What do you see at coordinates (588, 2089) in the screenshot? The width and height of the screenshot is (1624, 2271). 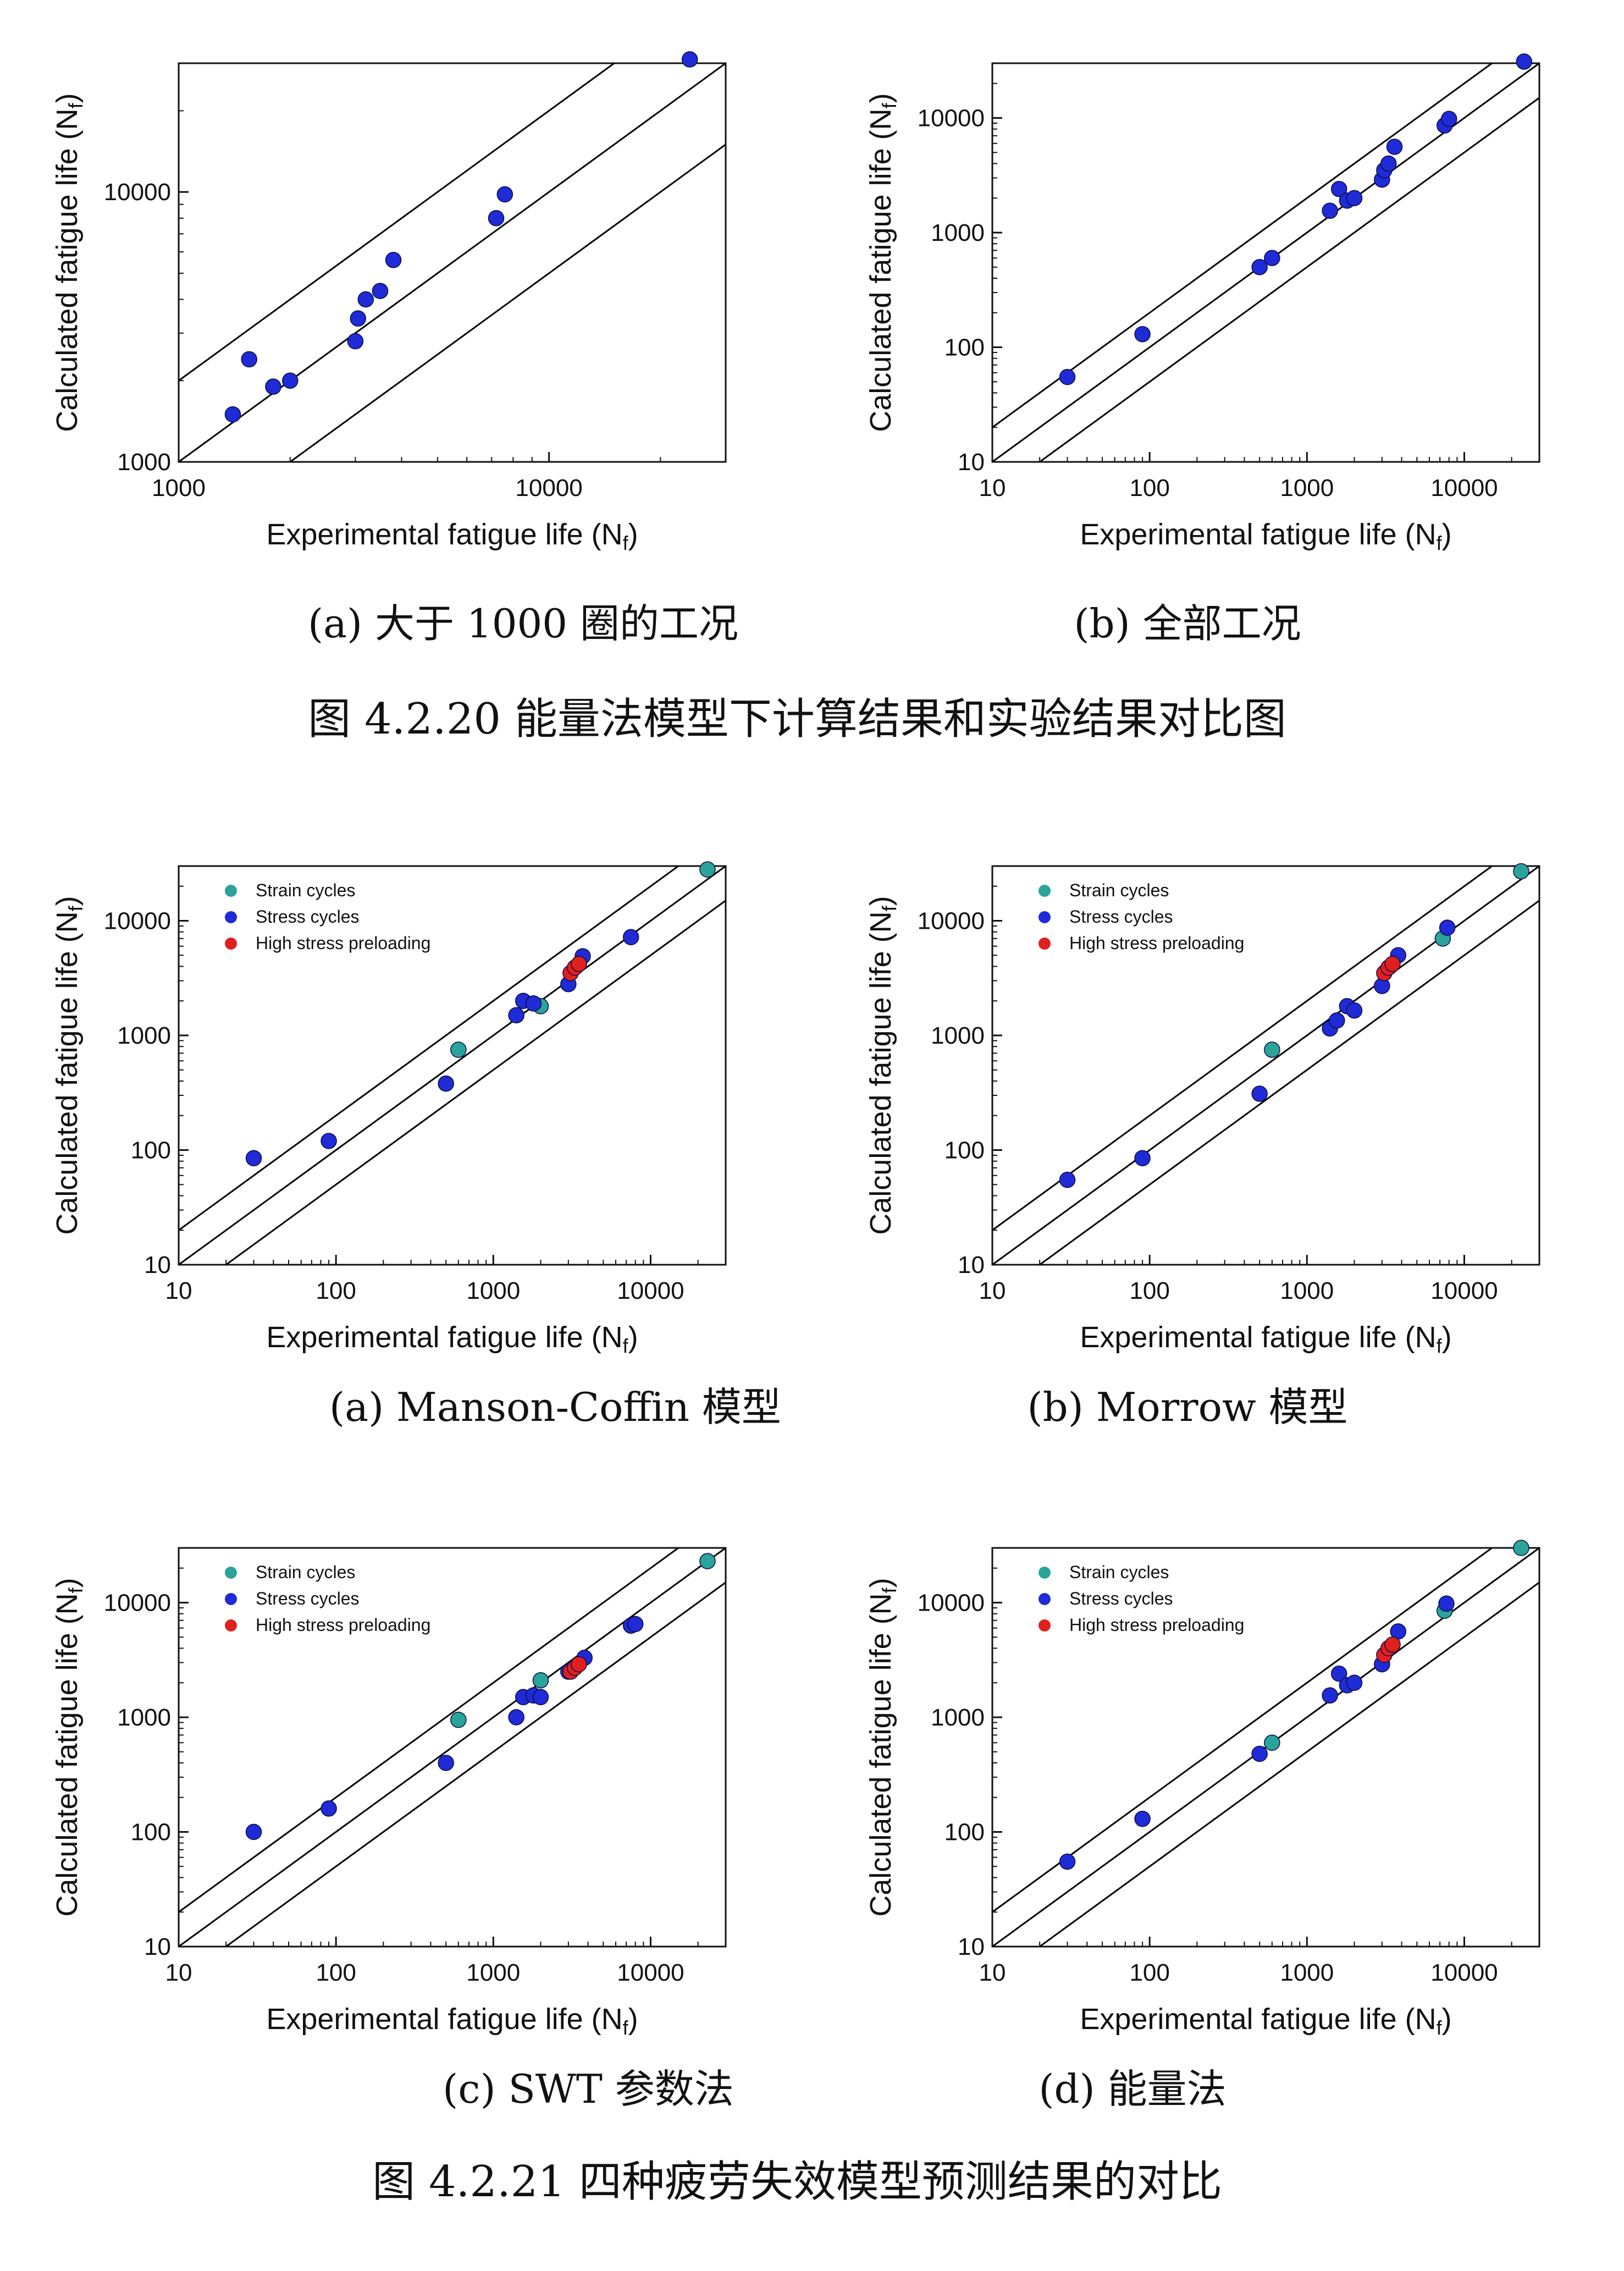 I see `subcaption-4-2-21c: (c) SWT 参数法` at bounding box center [588, 2089].